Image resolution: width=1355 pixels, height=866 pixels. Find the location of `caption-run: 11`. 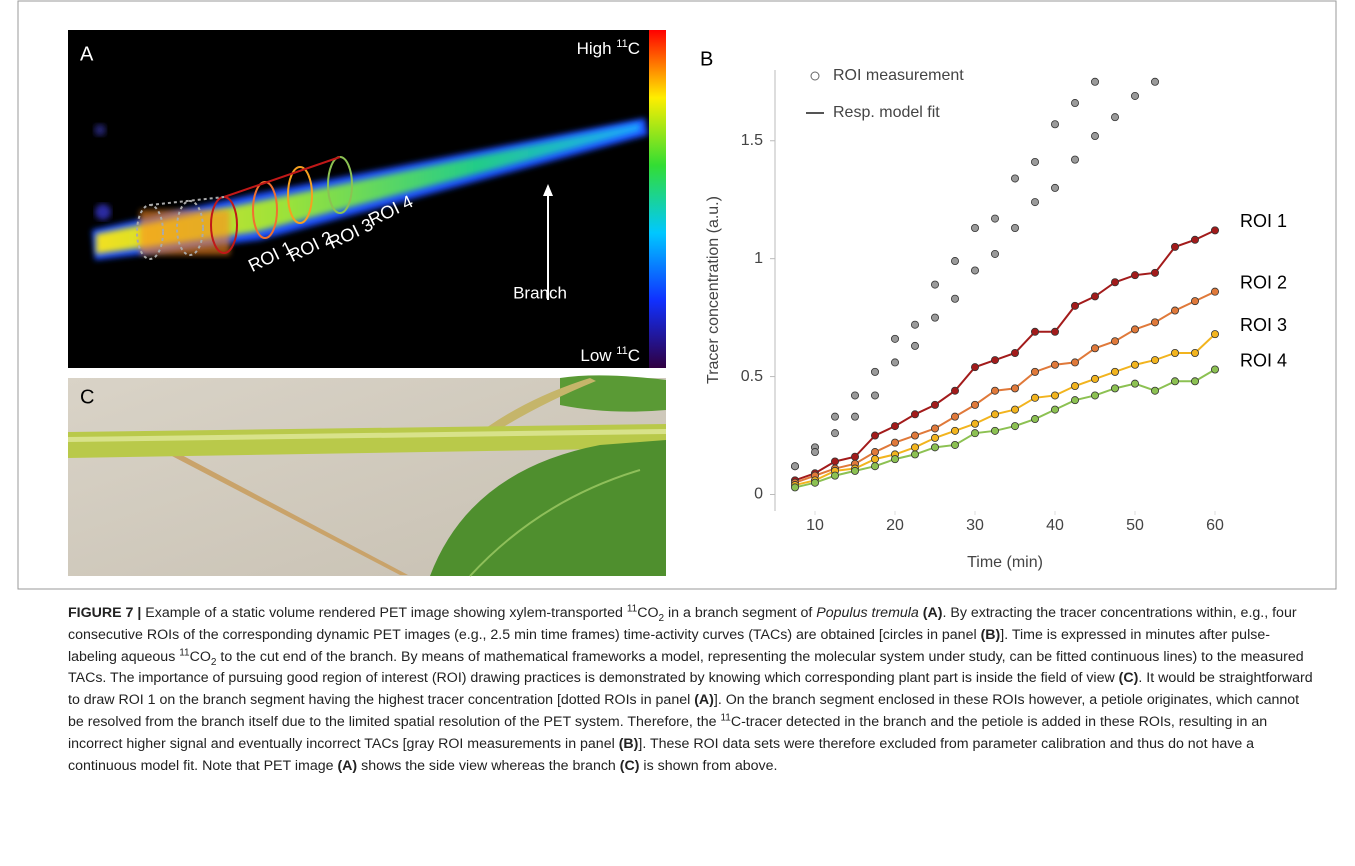

caption-run: 11 is located at coordinates (725, 718).